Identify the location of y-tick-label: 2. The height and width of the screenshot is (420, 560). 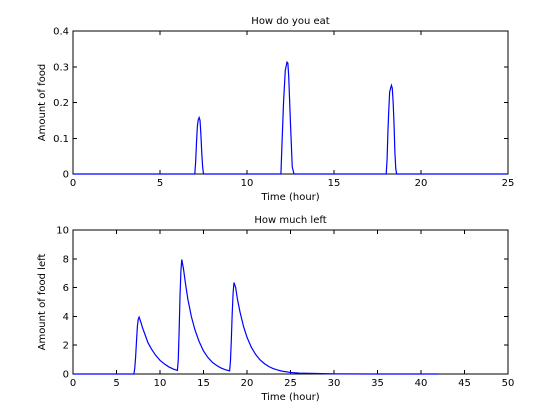
(66, 346).